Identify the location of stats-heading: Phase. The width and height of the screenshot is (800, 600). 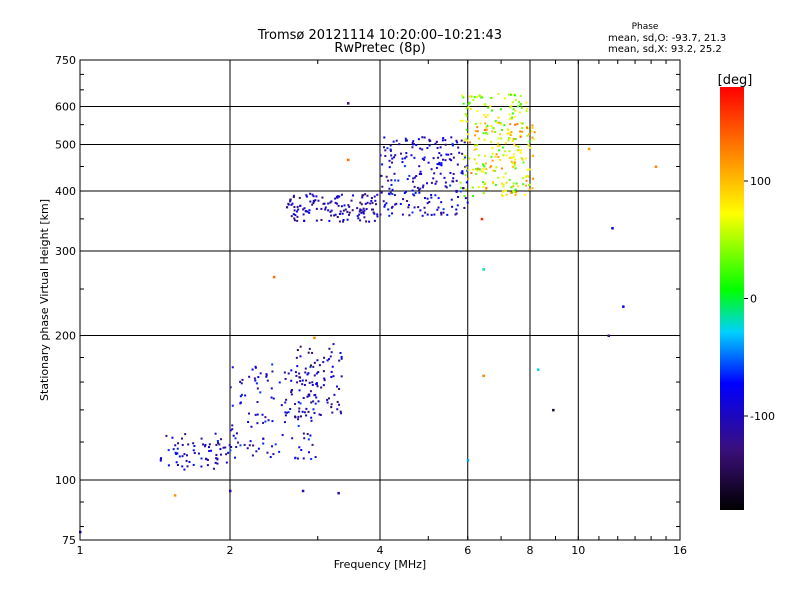
(645, 27).